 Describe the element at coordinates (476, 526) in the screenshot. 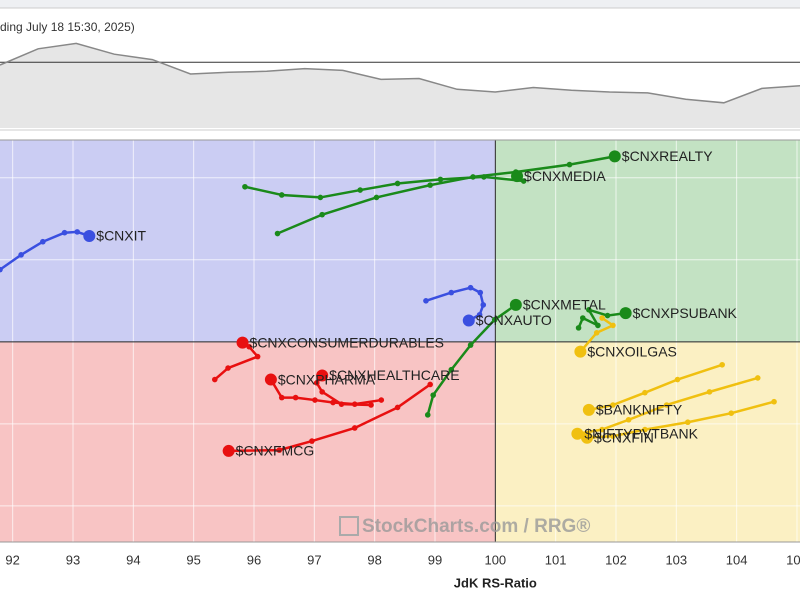

I see `watermark: StockCharts.com / RRG®` at that location.